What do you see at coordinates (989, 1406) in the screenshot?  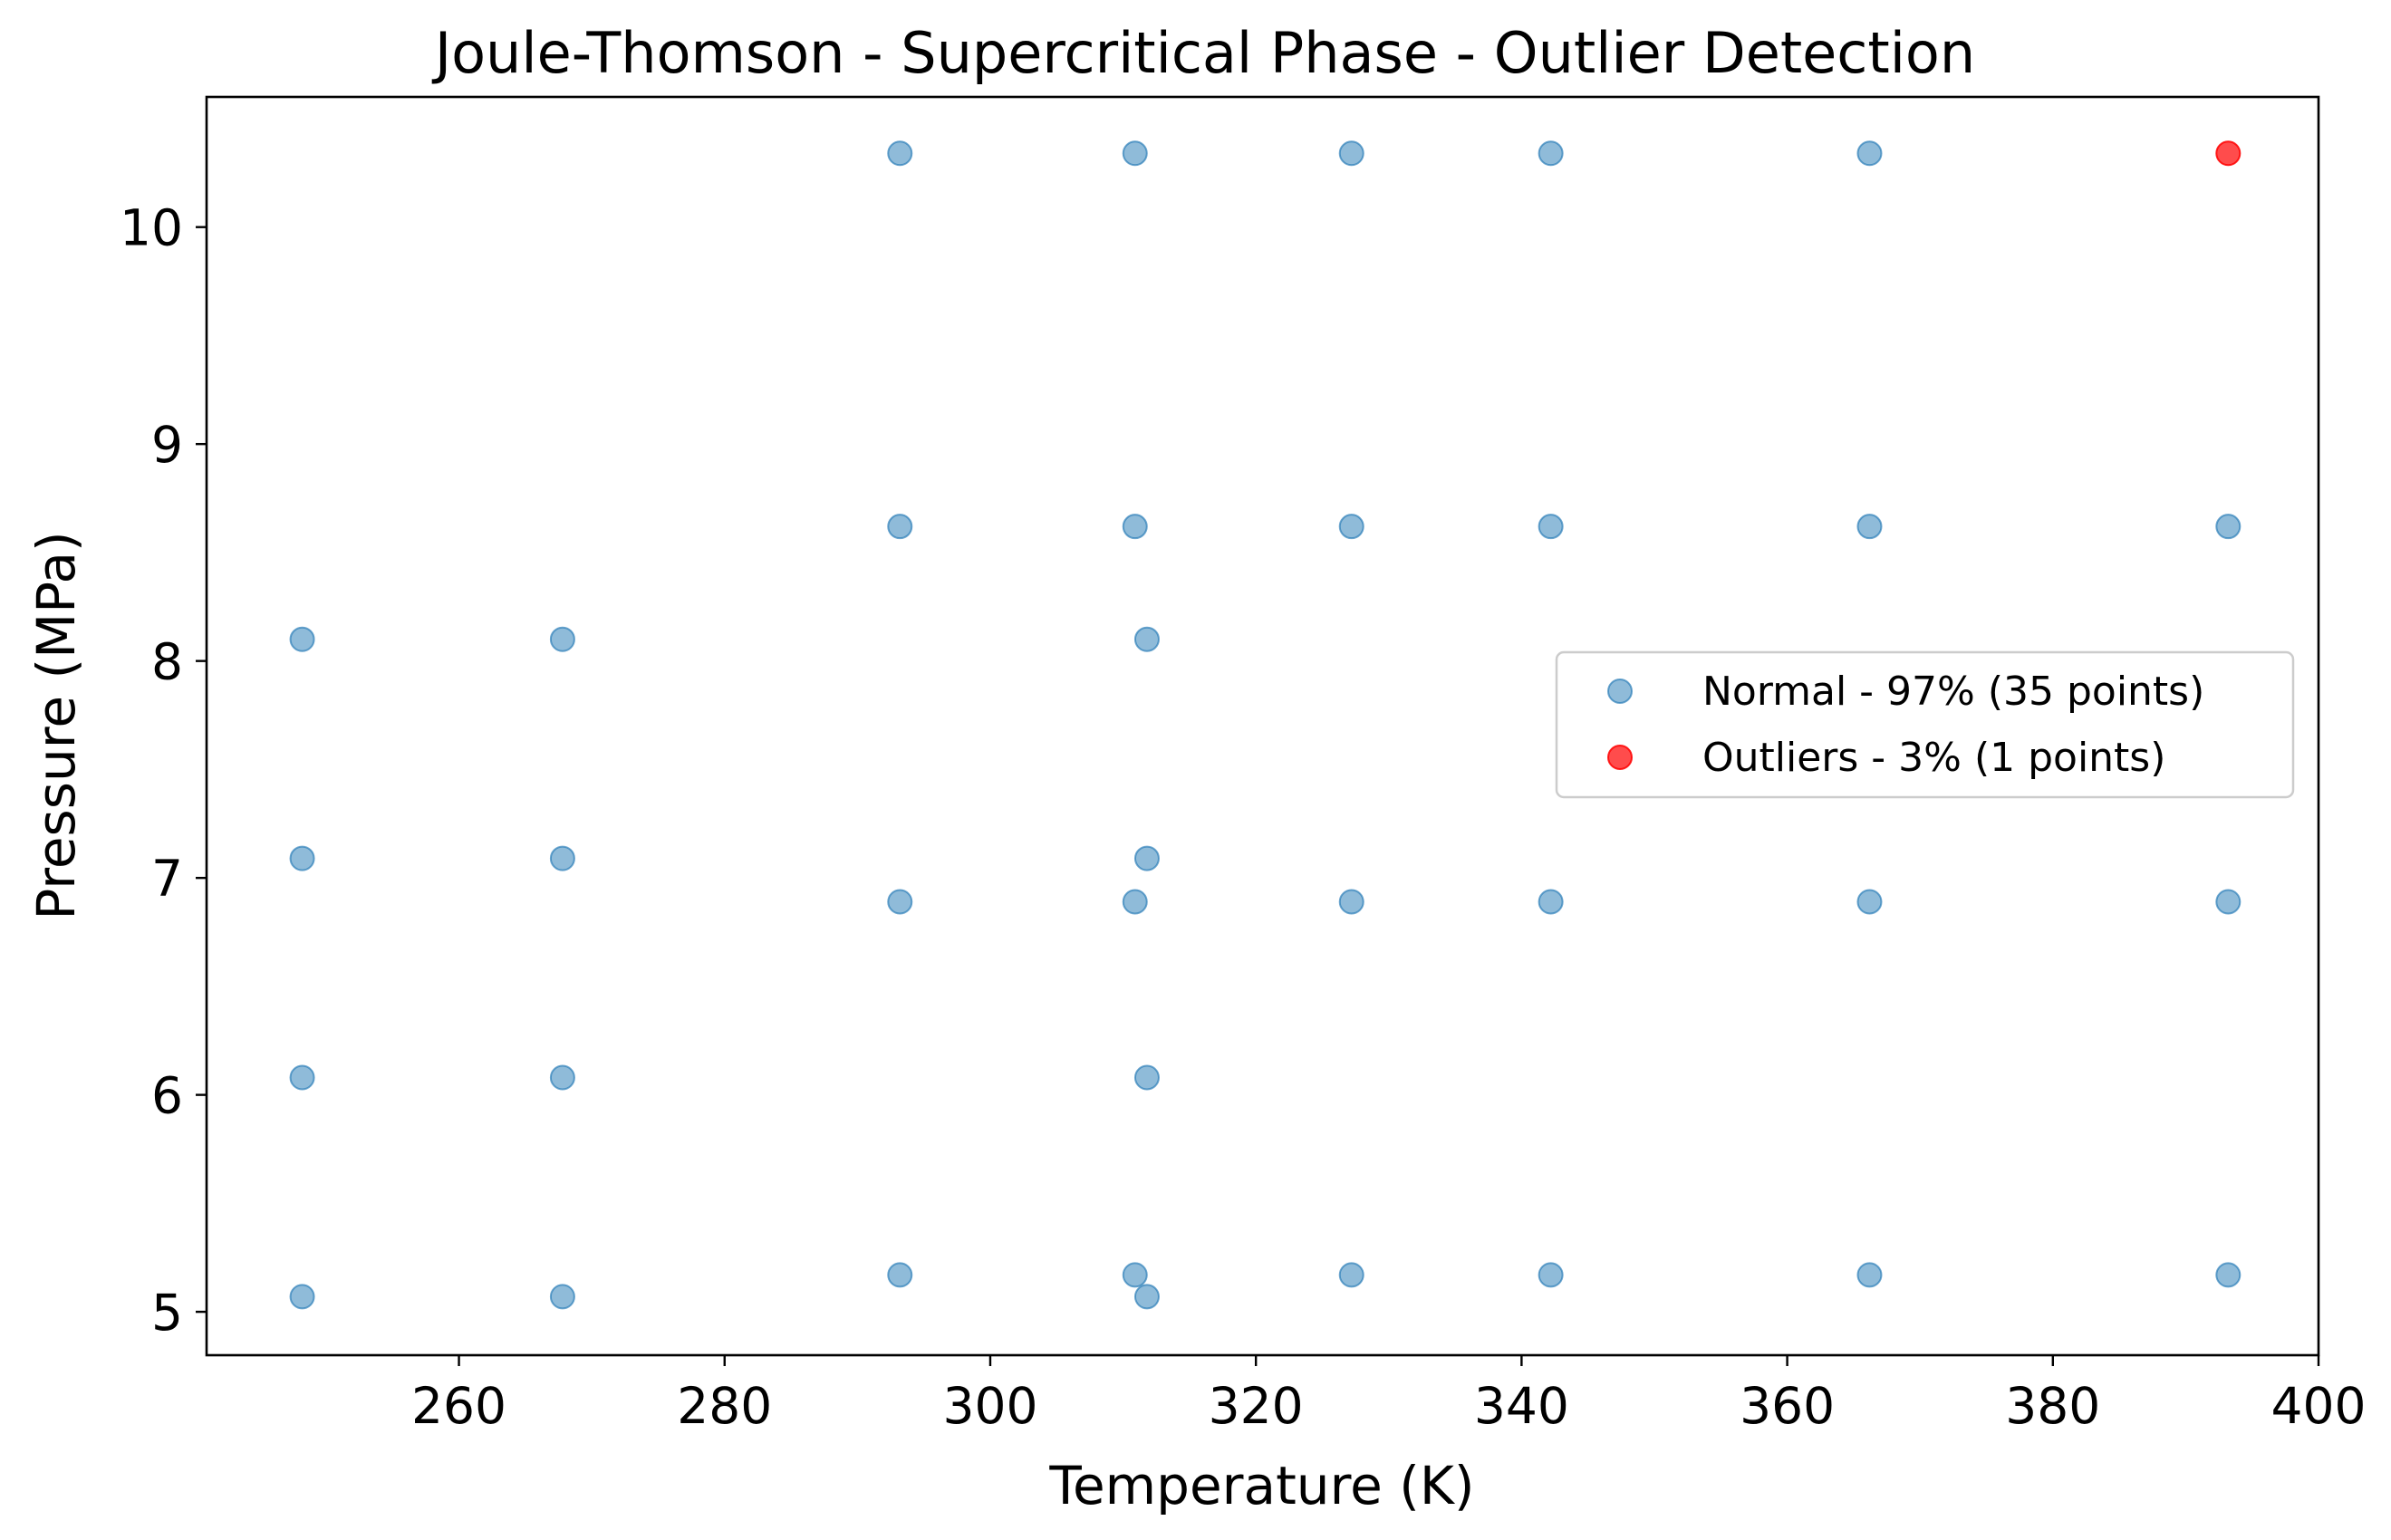 I see `x-tick-label: 300` at bounding box center [989, 1406].